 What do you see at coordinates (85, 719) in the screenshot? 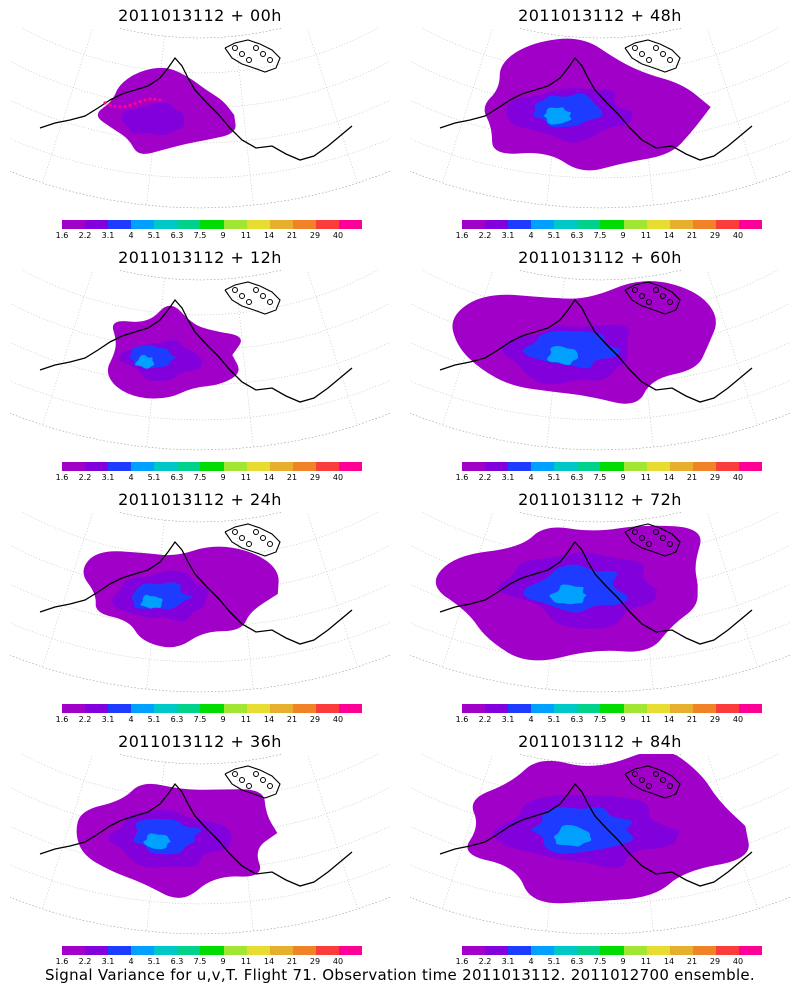
I see `colorbar-label: 2.2` at bounding box center [85, 719].